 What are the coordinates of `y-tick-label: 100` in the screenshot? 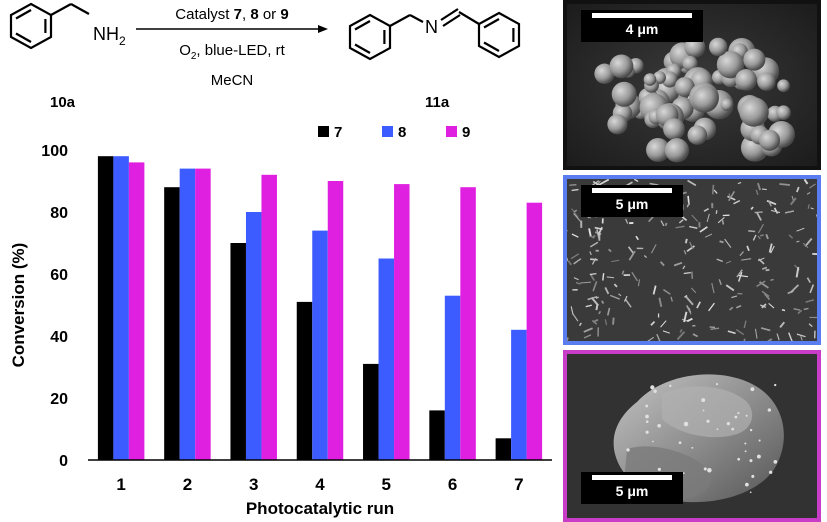 It's located at (54, 151).